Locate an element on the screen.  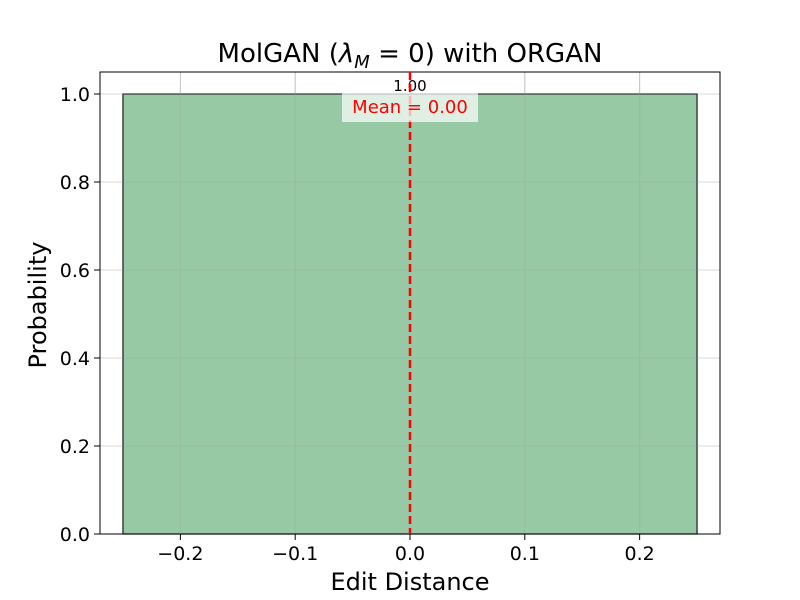
x-tick-label: 0.0 is located at coordinates (410, 554).